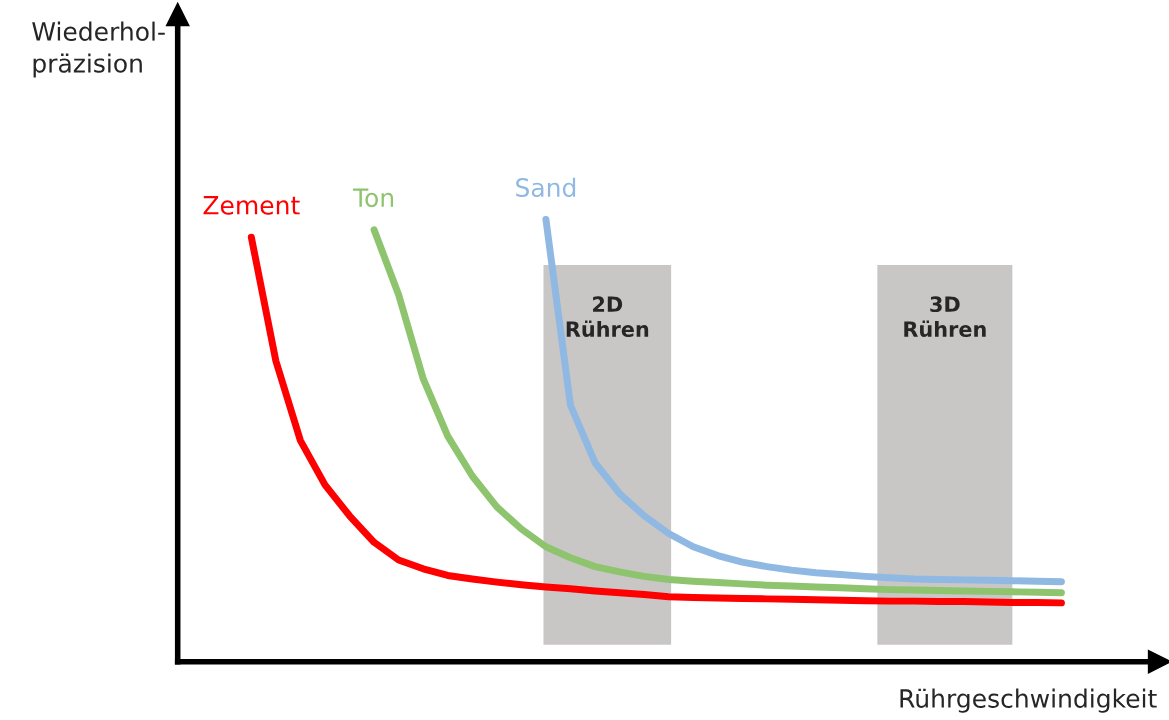 The width and height of the screenshot is (1169, 720). I want to click on series-label: Sand, so click(546, 187).